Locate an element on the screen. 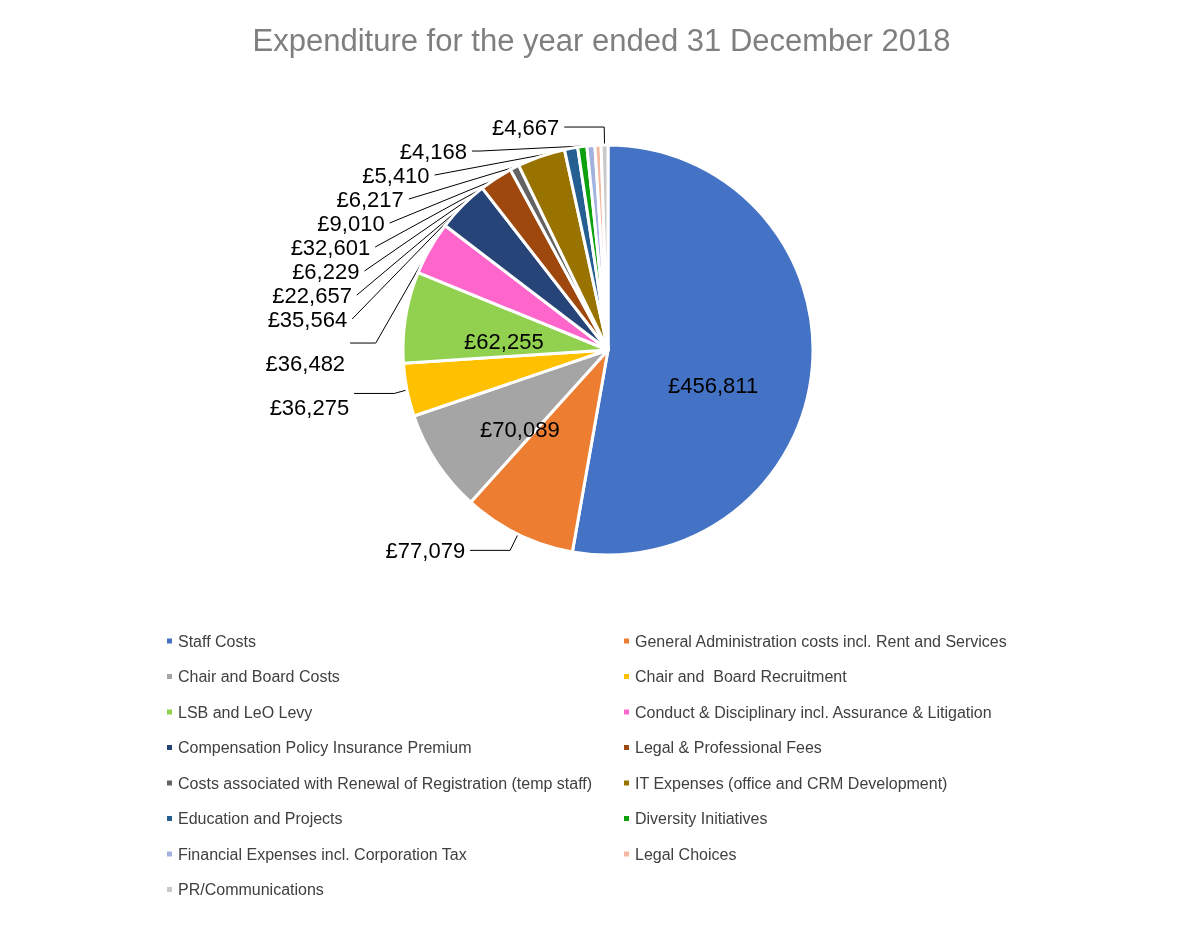 Image resolution: width=1203 pixels, height=927 pixels. legend-label: Financial Expenses incl. Corporation Tax is located at coordinates (322, 854).